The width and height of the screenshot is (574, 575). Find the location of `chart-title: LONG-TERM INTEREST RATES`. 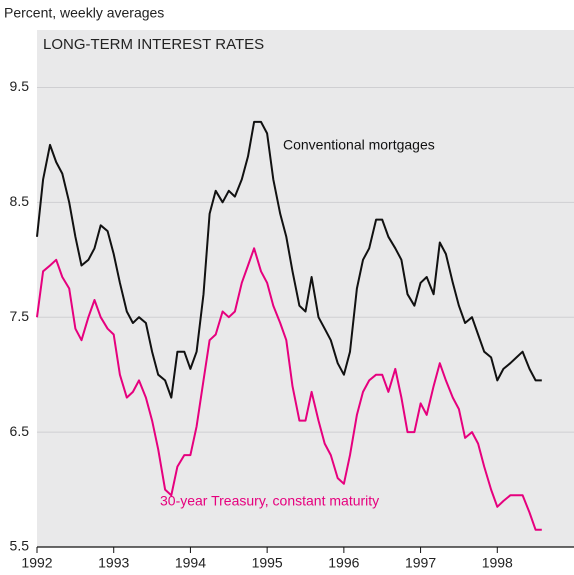

chart-title: LONG-TERM INTEREST RATES is located at coordinates (153, 44).